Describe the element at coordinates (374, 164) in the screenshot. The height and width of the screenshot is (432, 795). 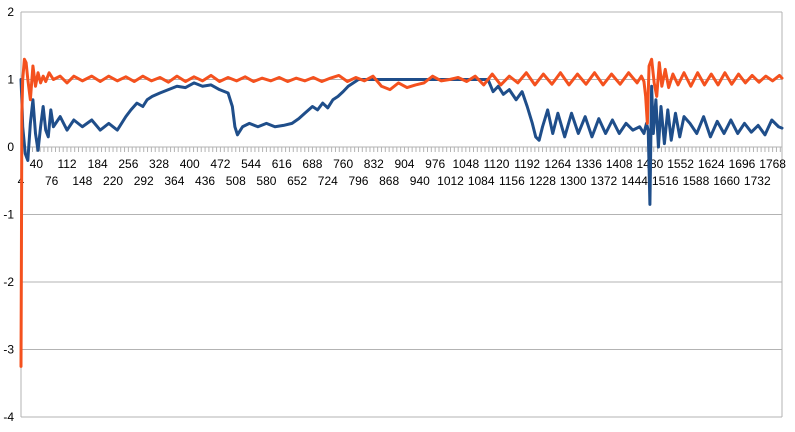
I see `x-tick-label: 832` at that location.